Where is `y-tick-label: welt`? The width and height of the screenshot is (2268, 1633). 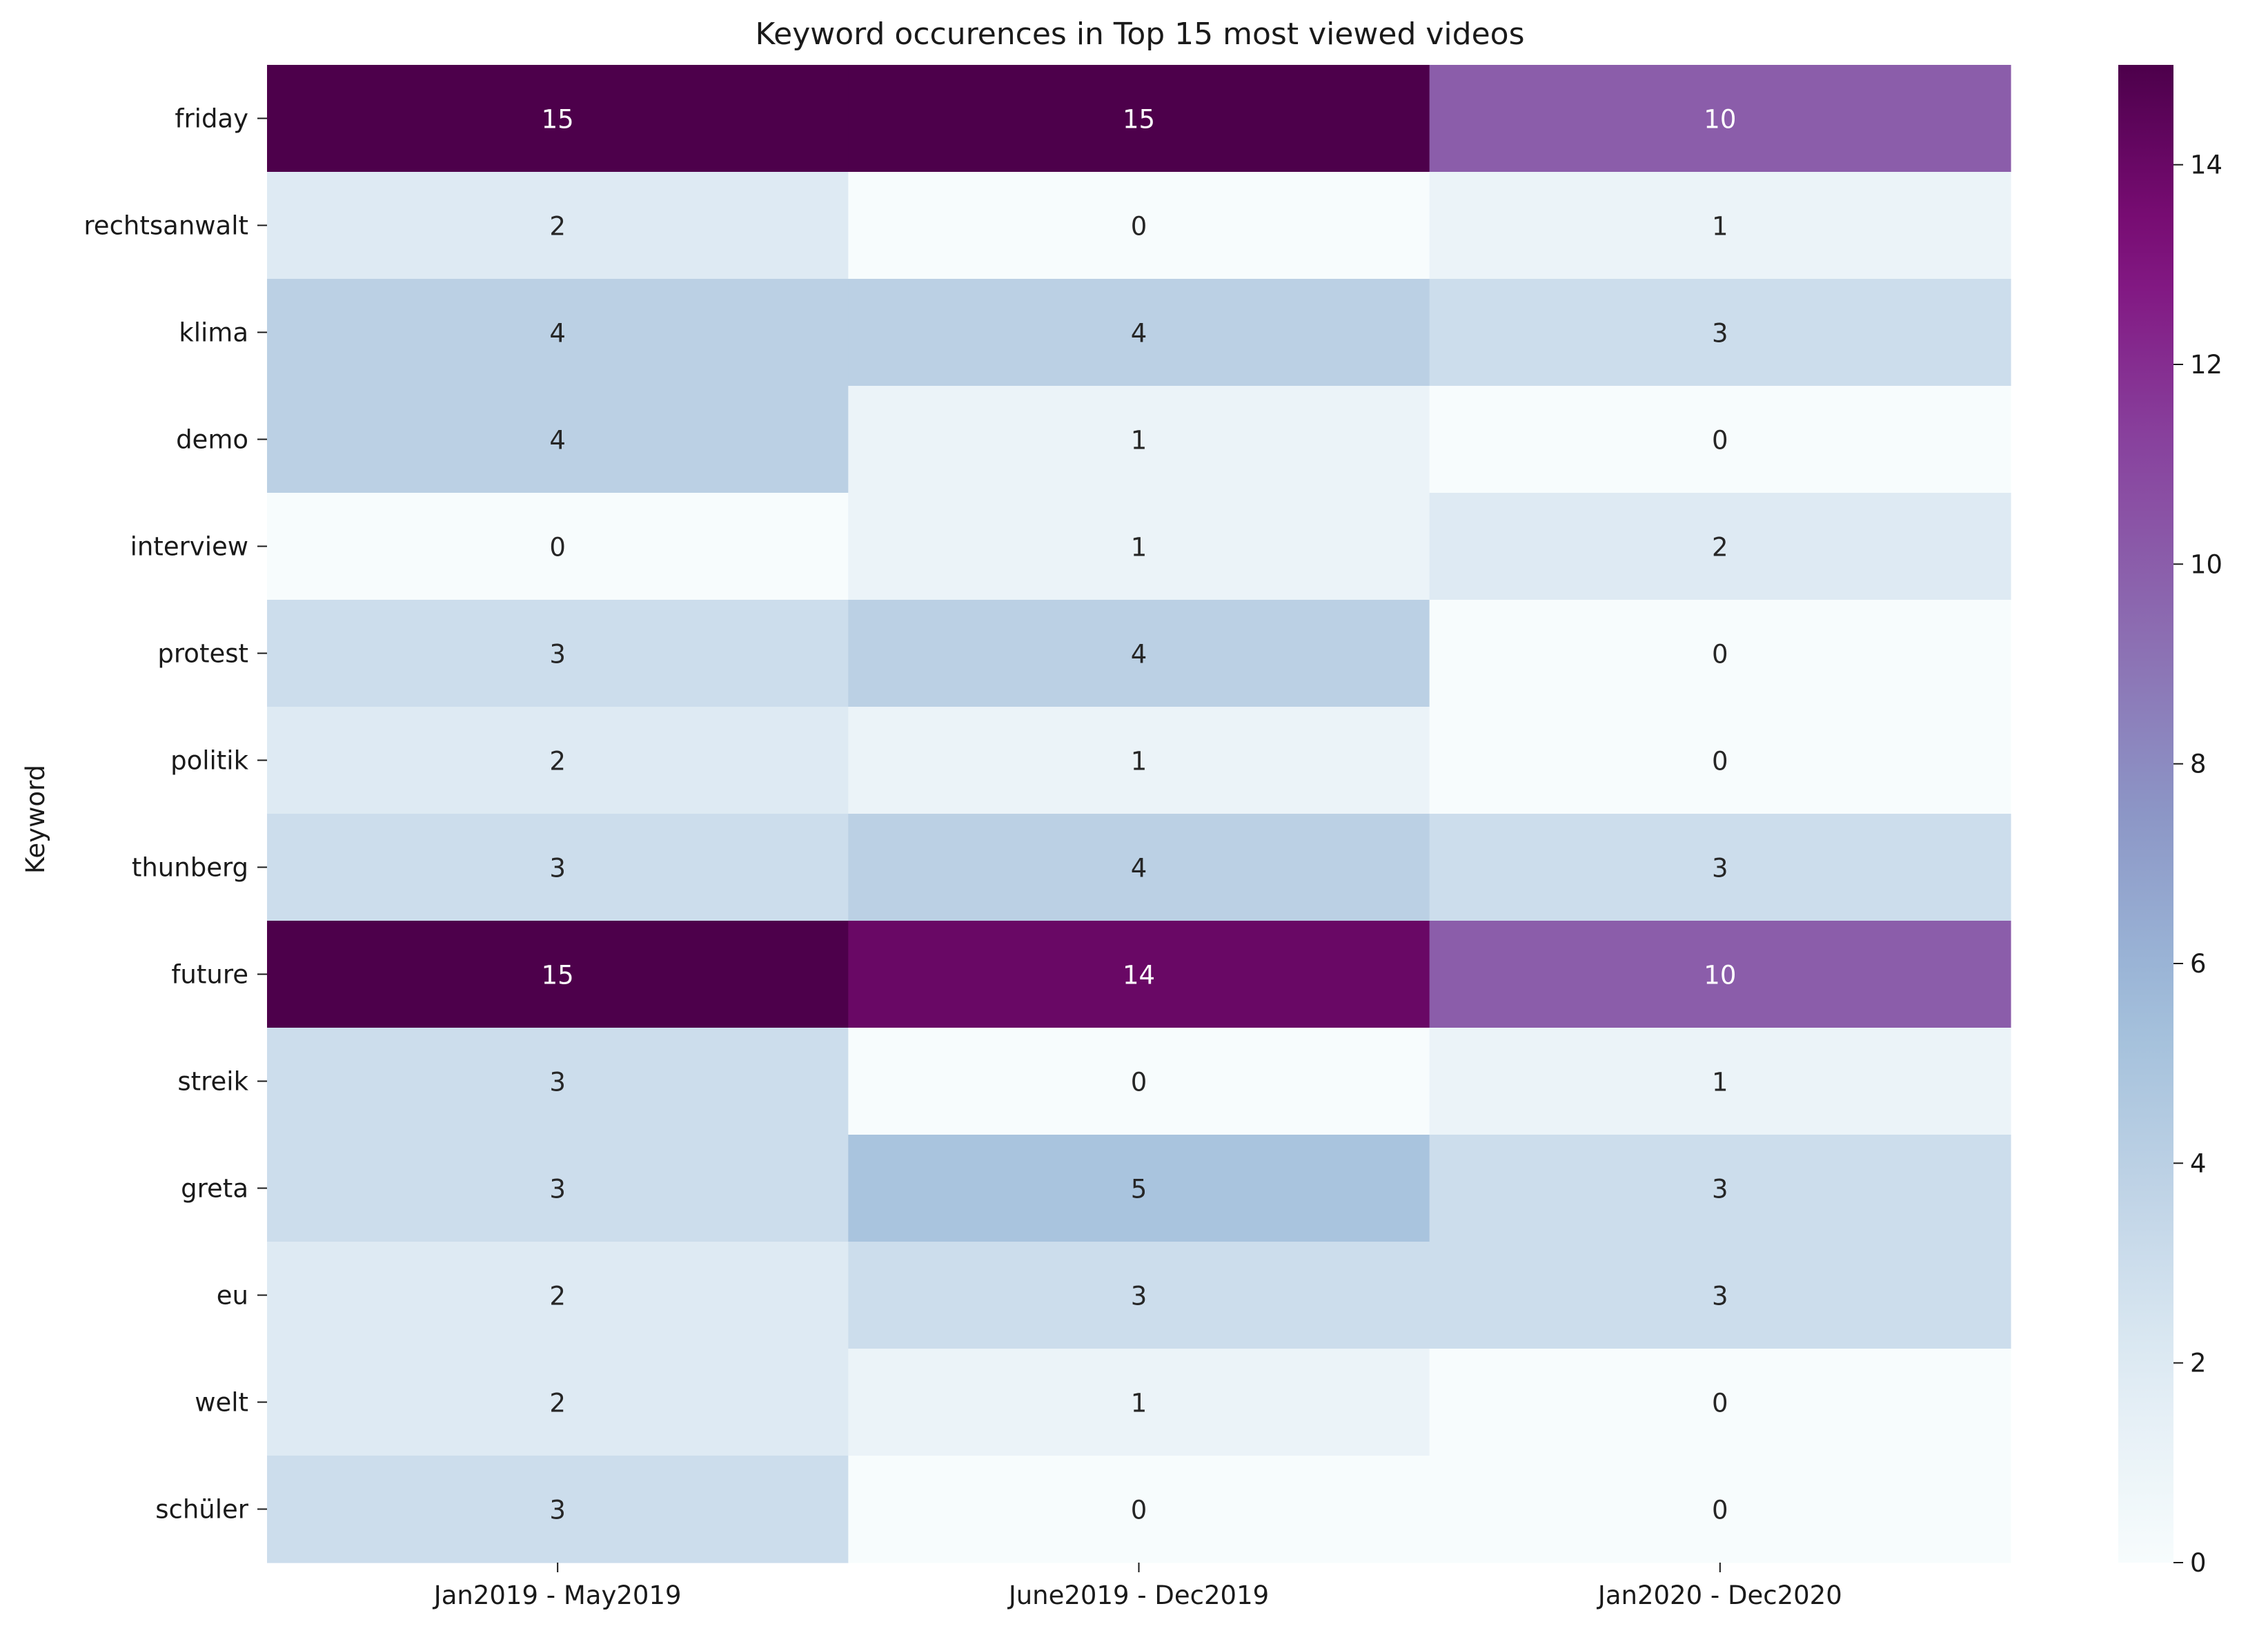 y-tick-label: welt is located at coordinates (221, 1403).